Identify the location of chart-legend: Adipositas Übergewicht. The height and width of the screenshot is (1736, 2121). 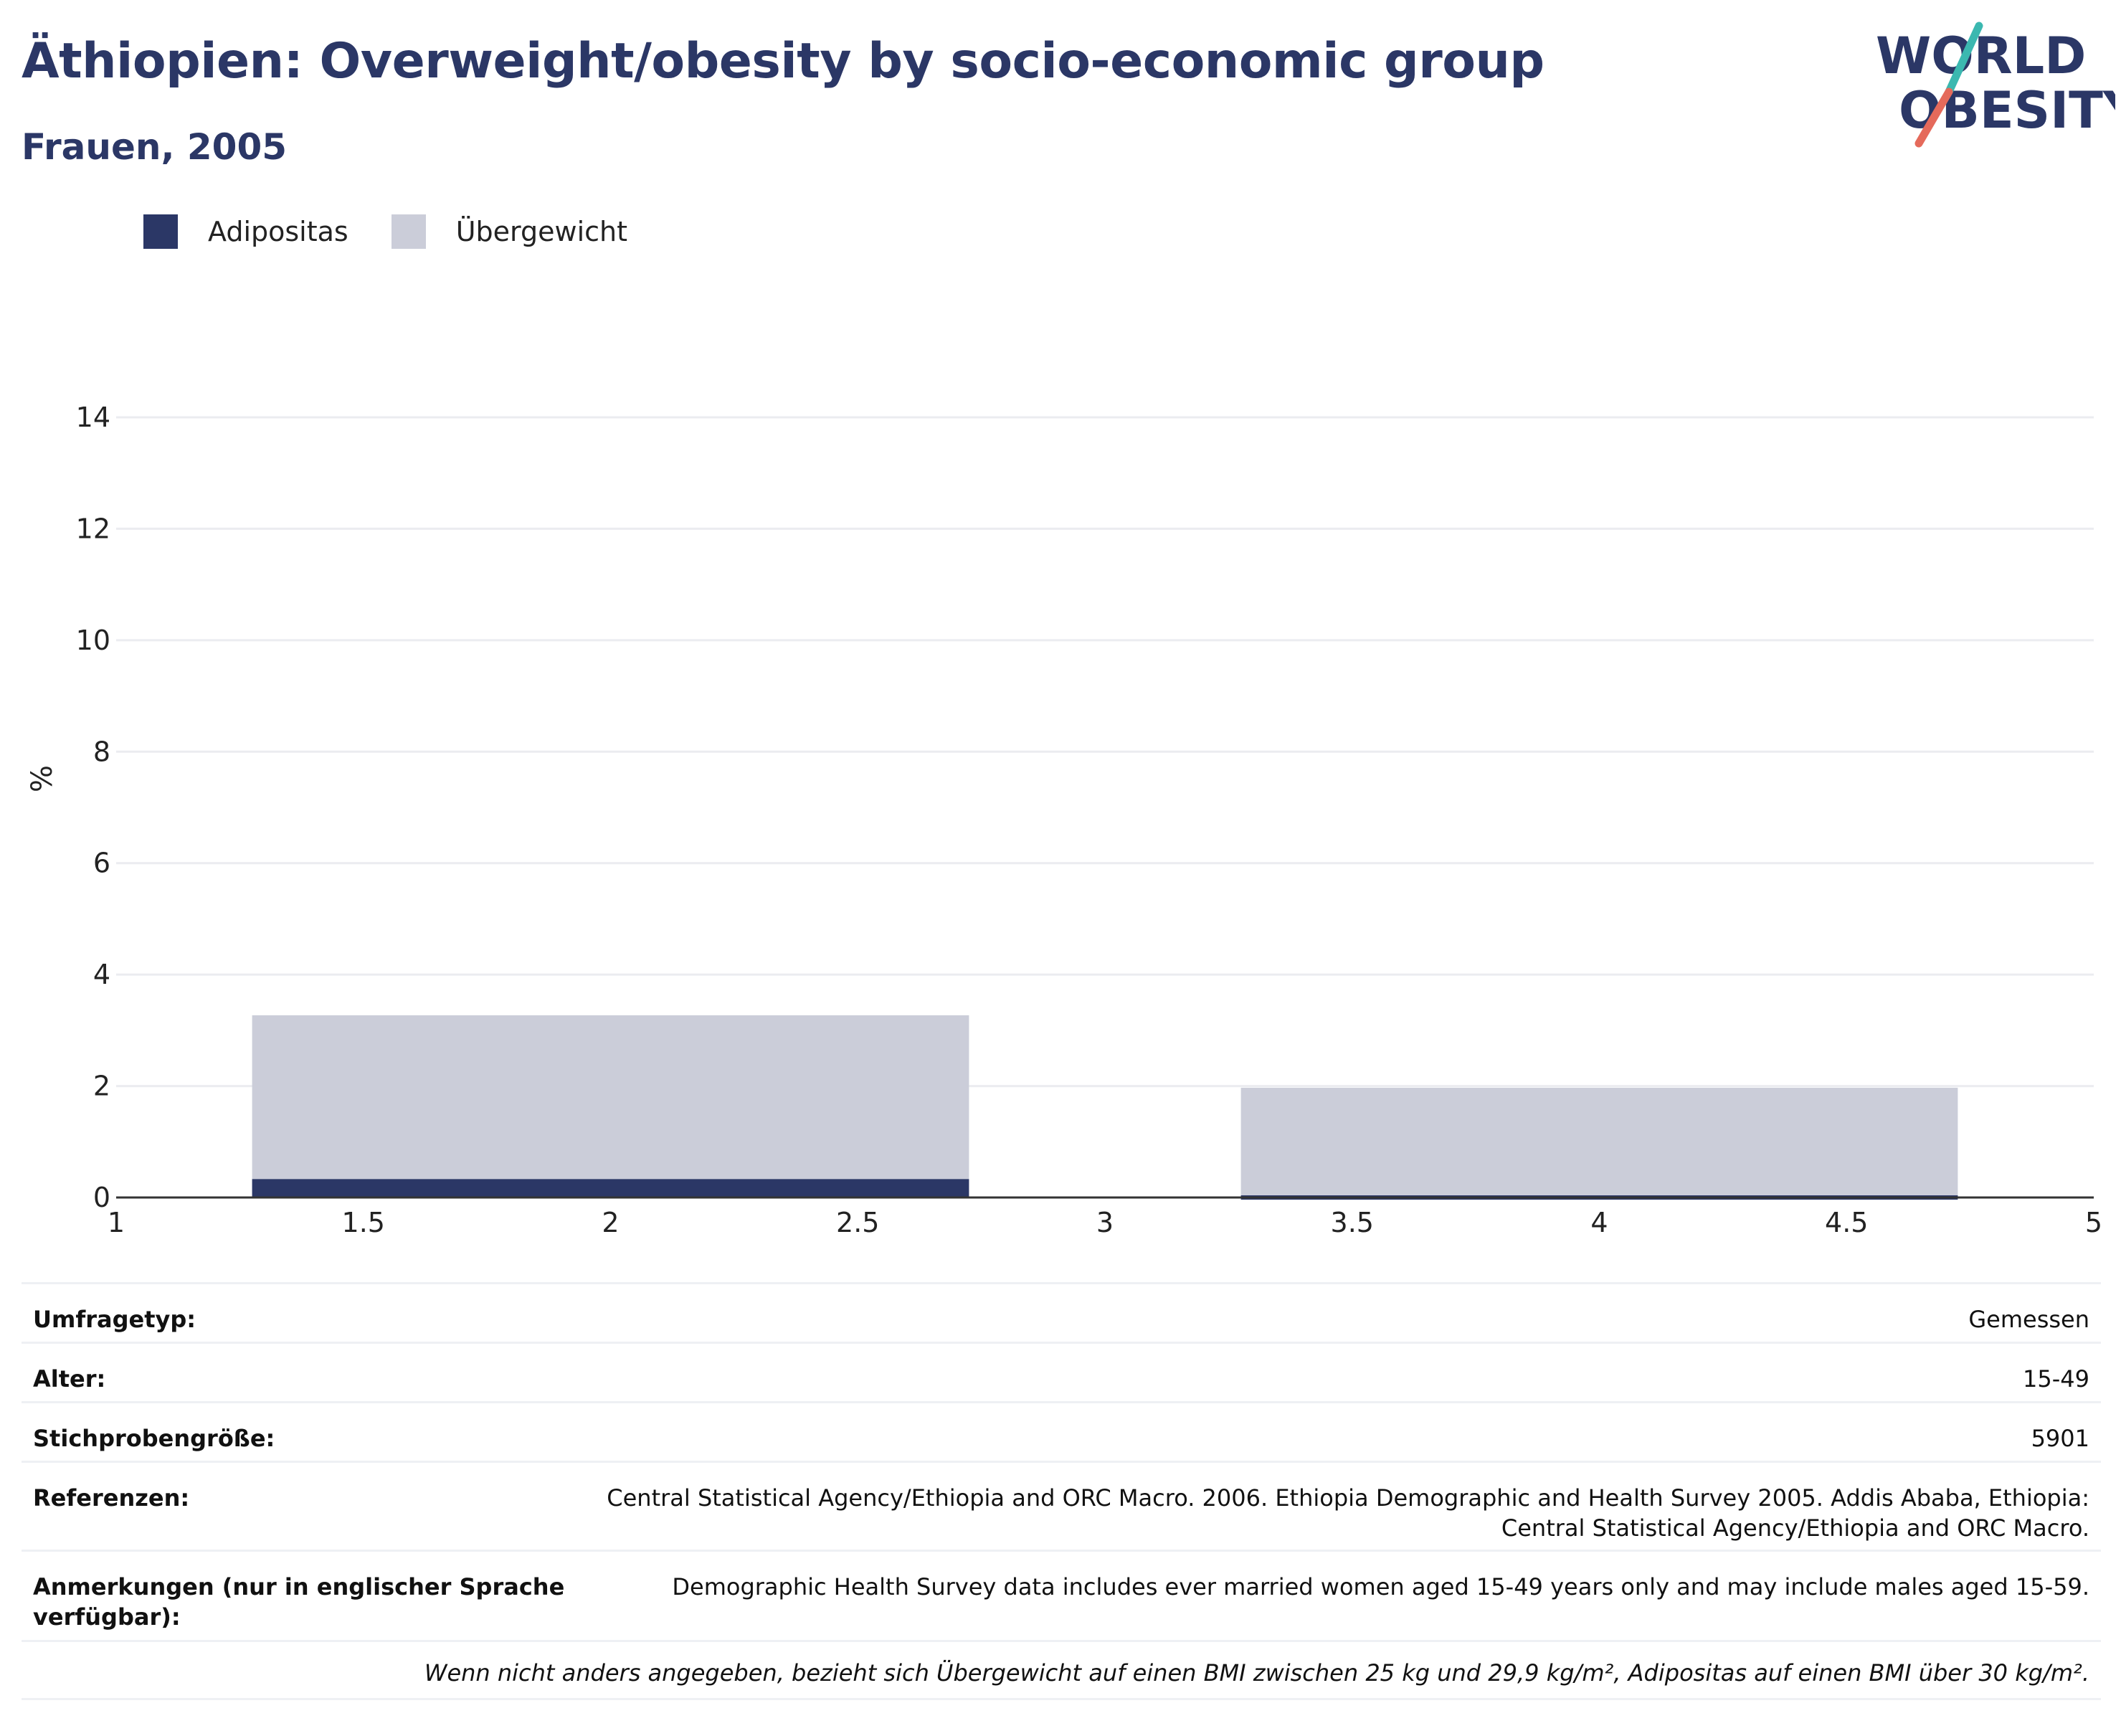
(406, 231).